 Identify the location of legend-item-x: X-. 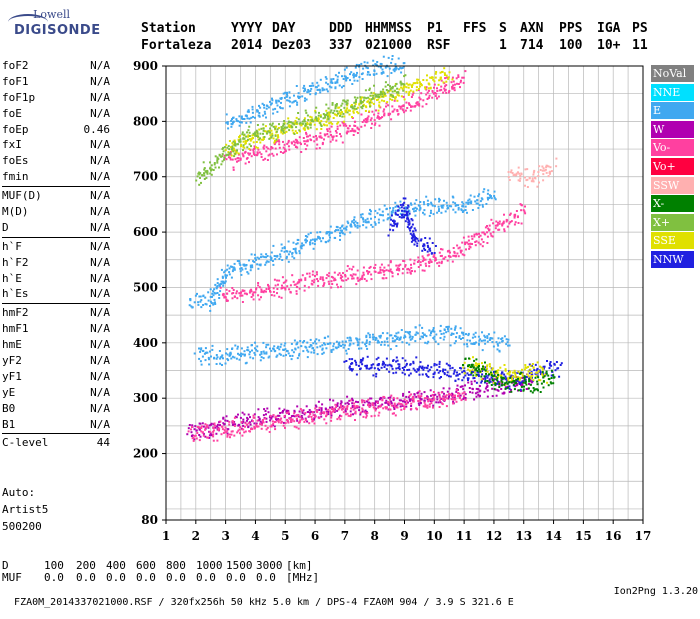
(672, 204).